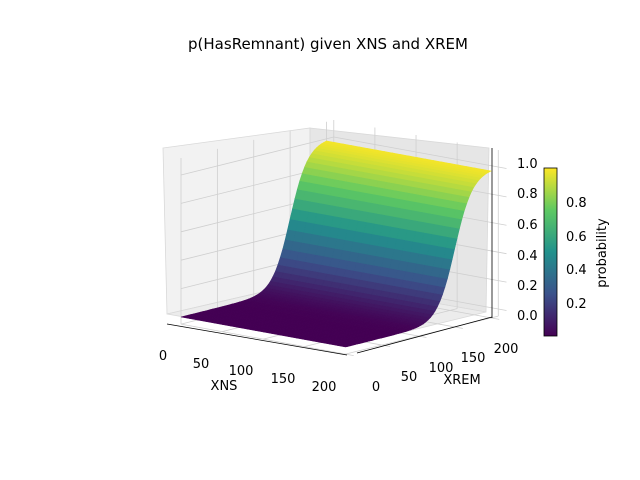 This screenshot has height=480, width=640. Describe the element at coordinates (461, 380) in the screenshot. I see `y-axis-label: XREM` at that location.